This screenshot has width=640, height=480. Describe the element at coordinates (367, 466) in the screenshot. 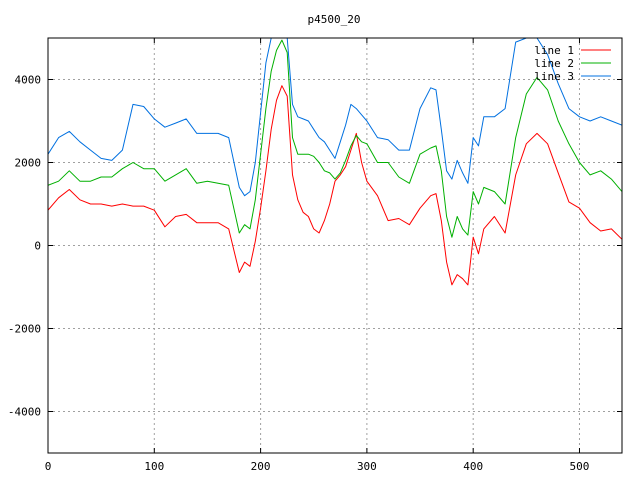

I see `x-tick-label: 300` at that location.